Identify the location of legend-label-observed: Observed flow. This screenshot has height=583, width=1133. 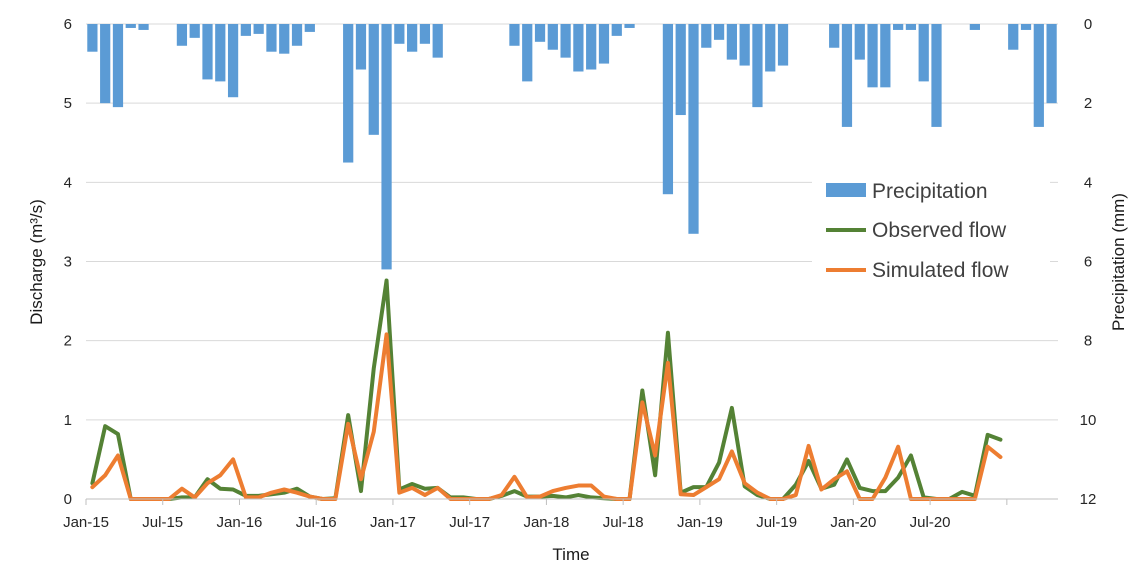
(939, 230).